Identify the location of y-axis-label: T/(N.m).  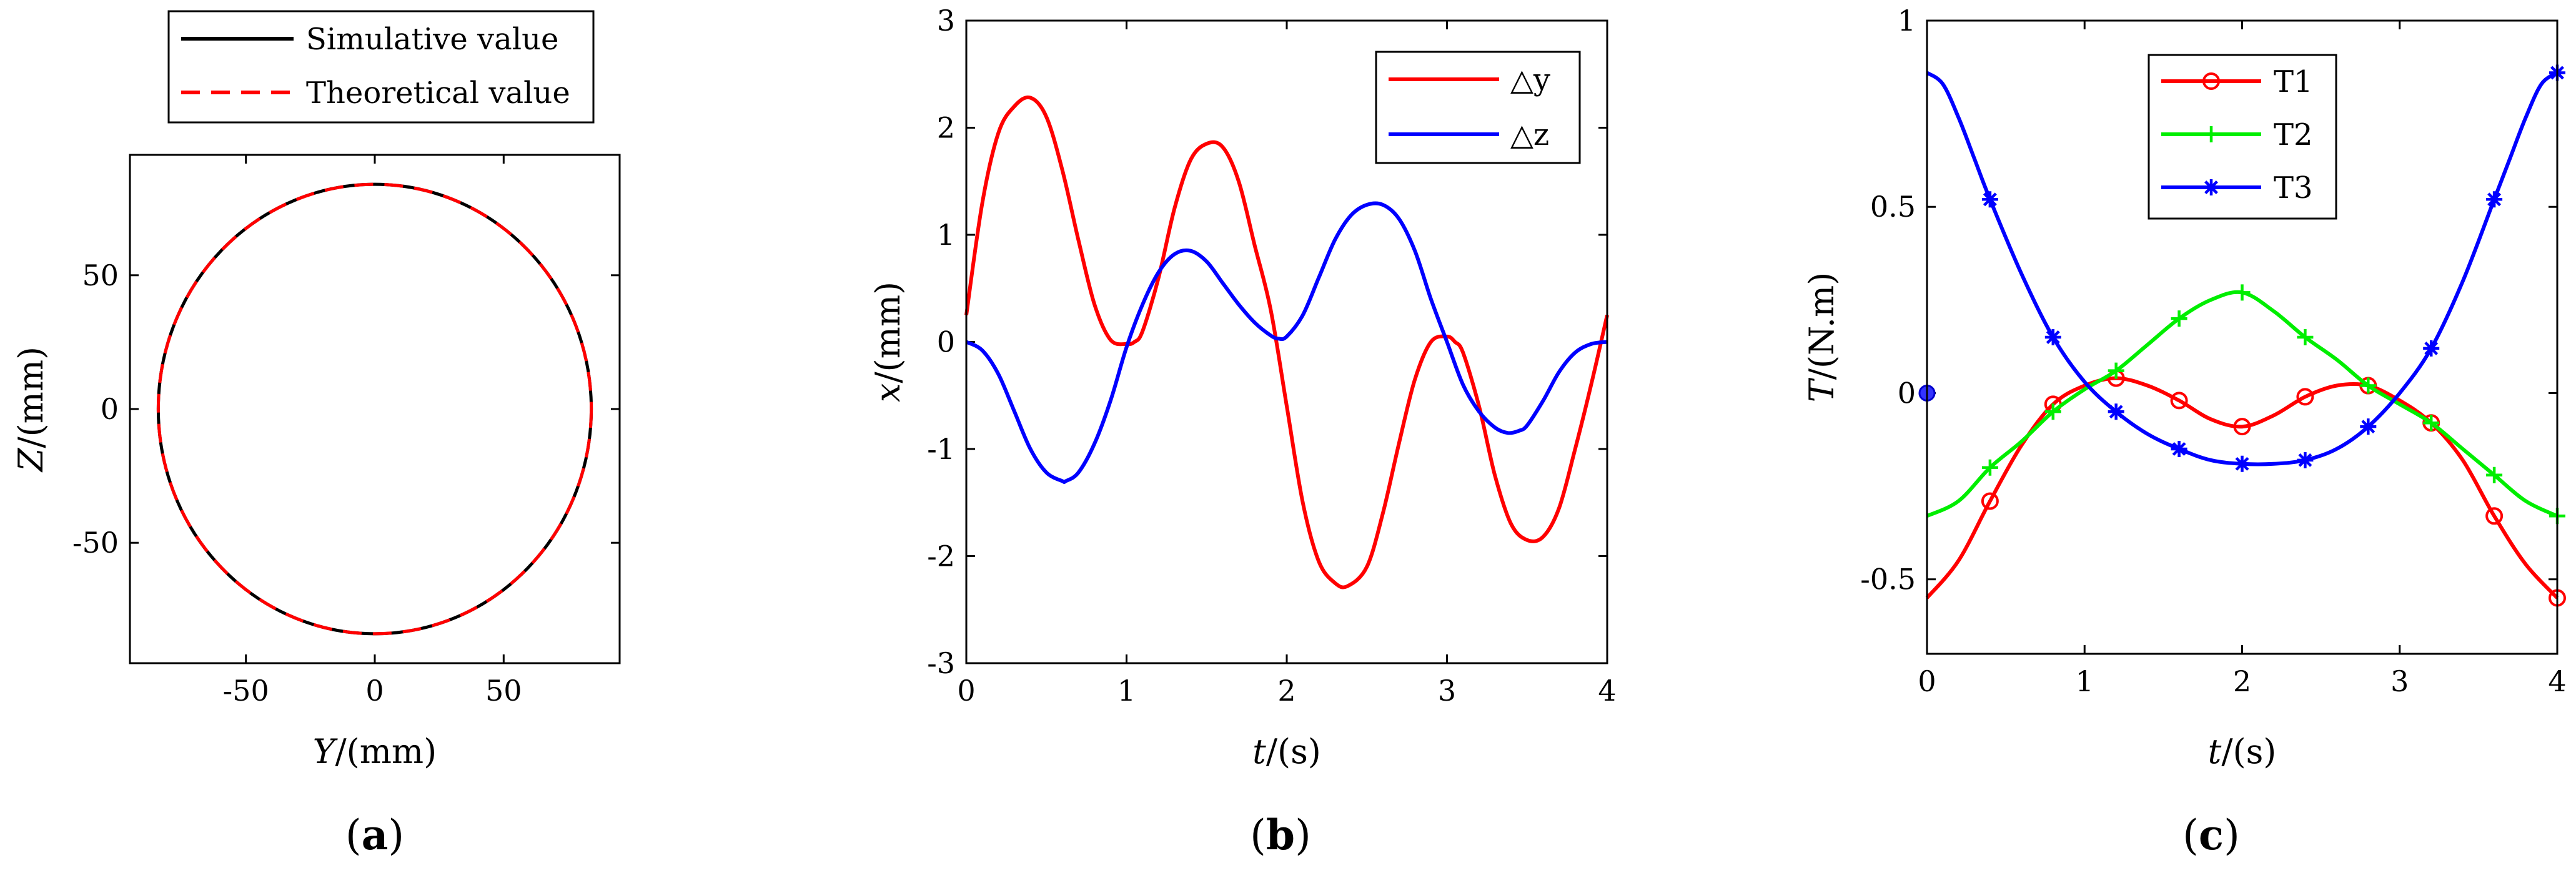
(1821, 337).